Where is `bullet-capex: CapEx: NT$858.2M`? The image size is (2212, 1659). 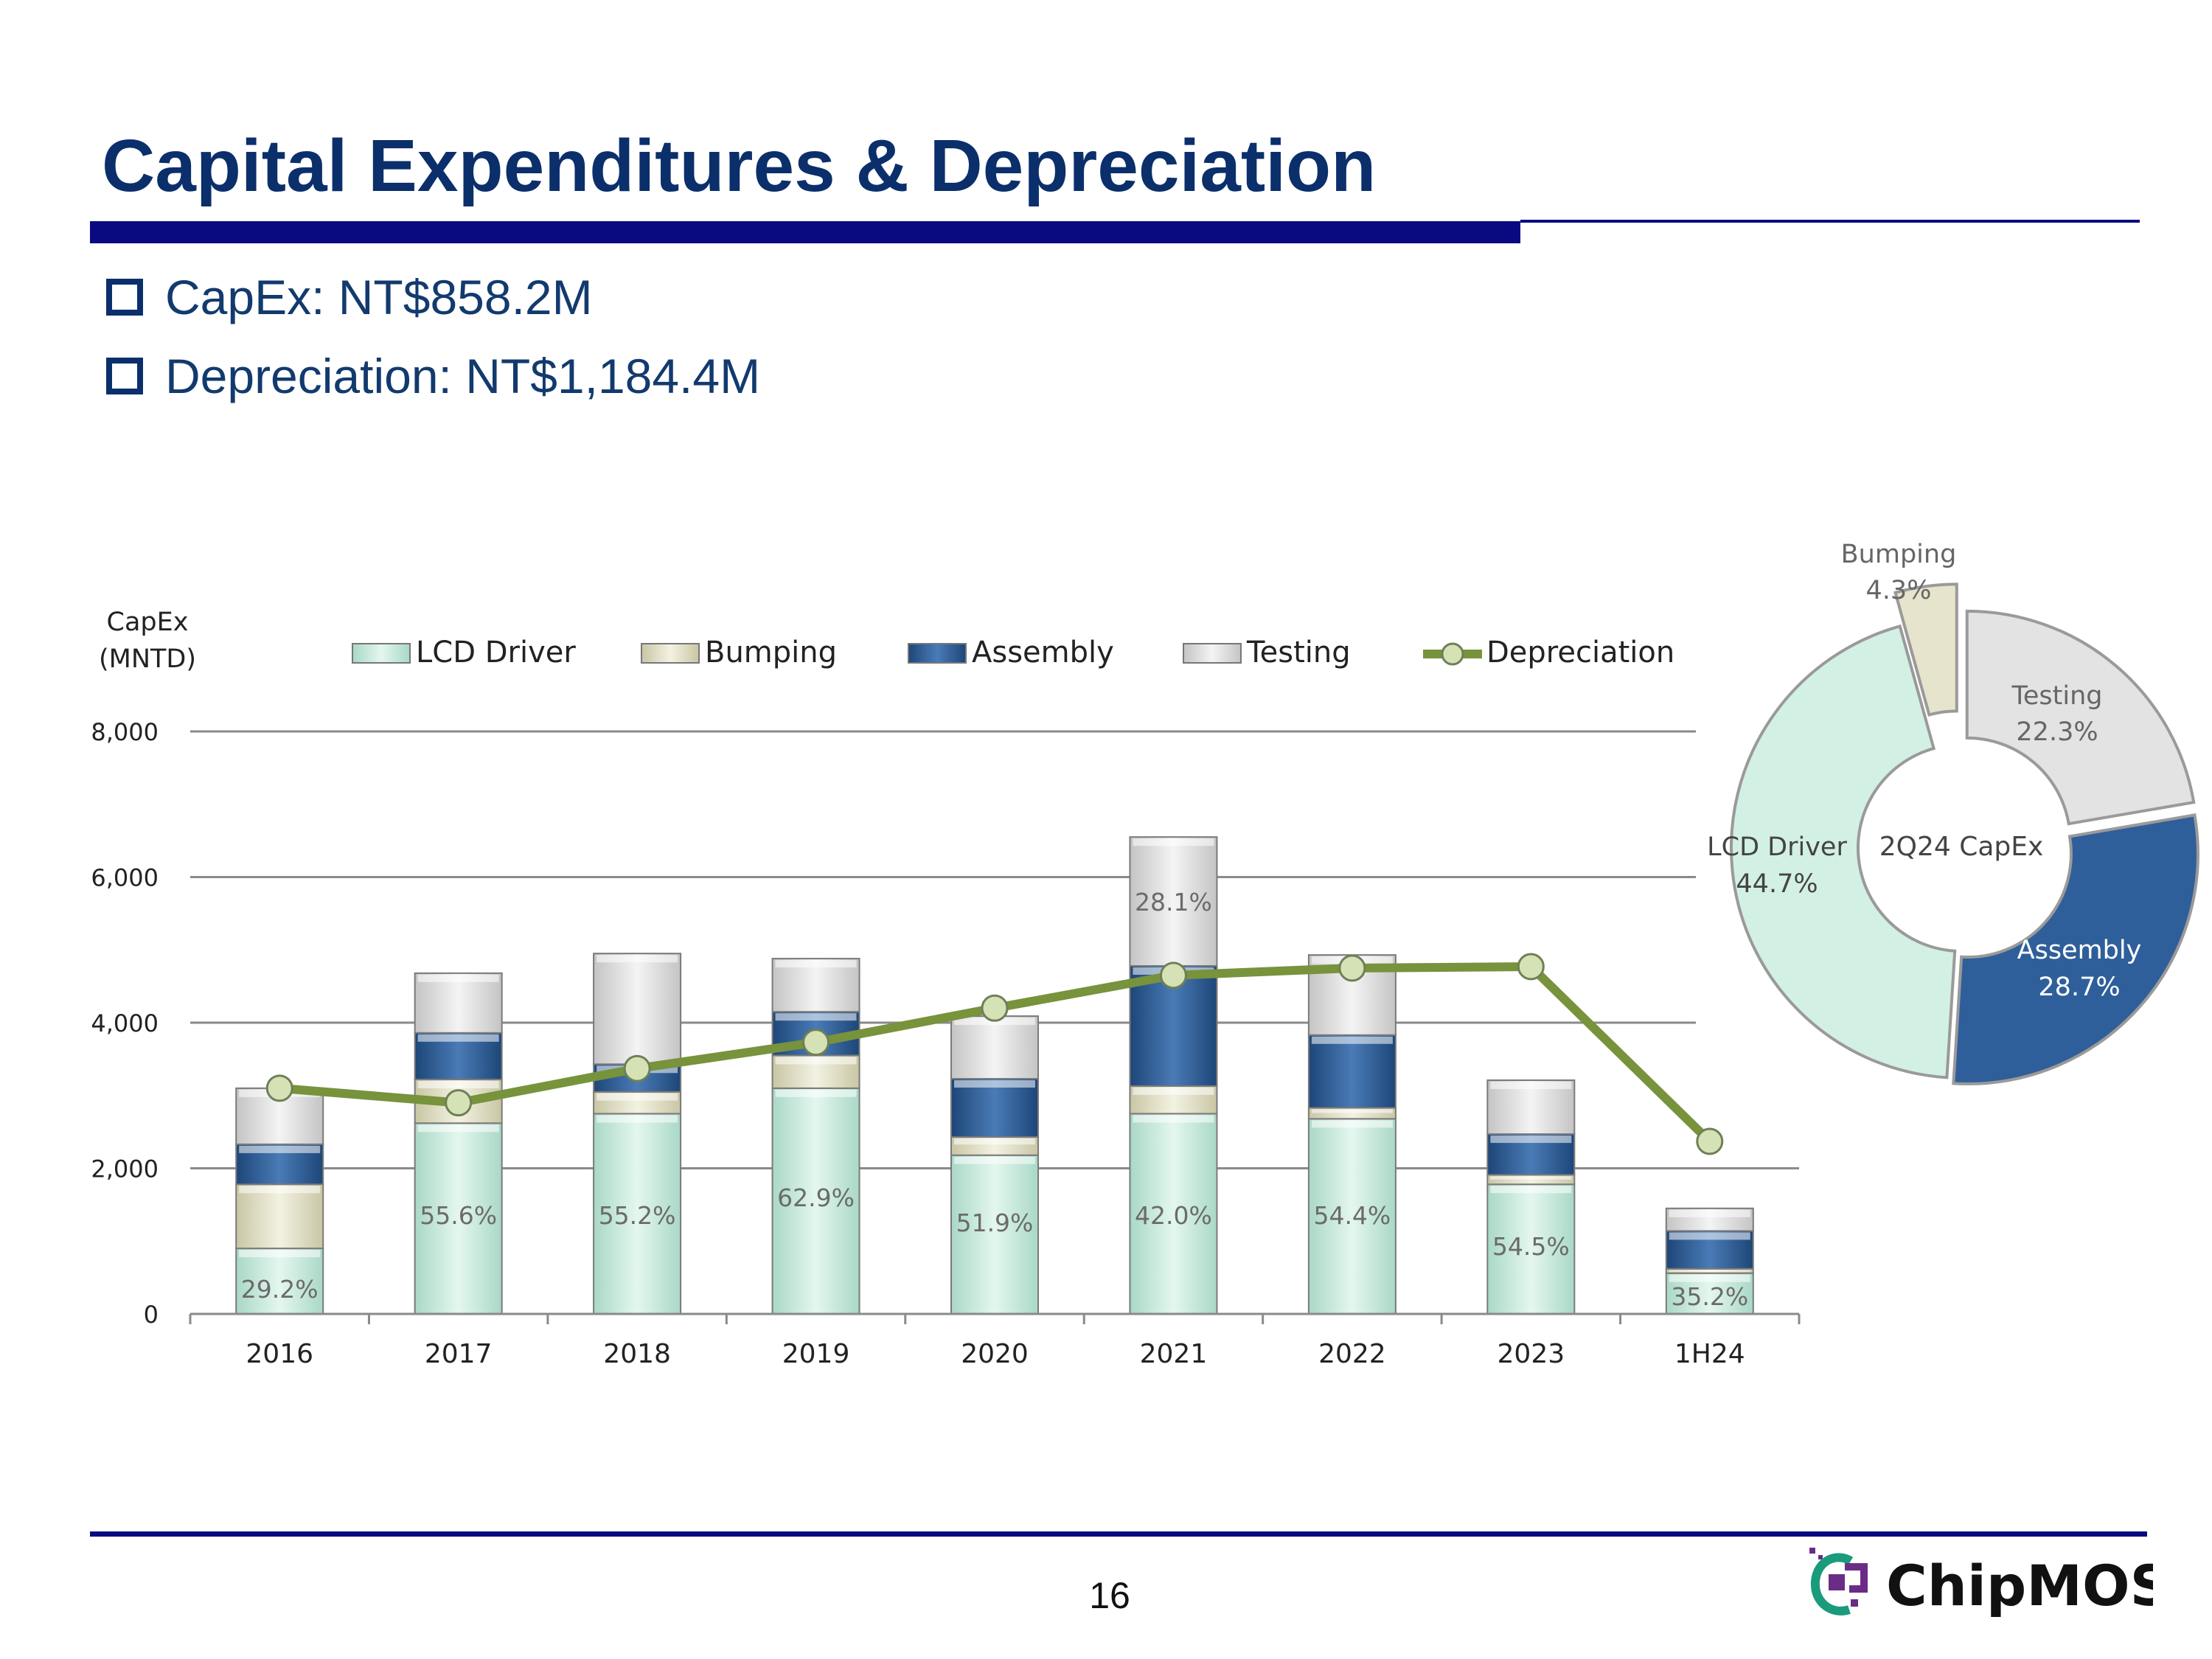
bullet-capex: CapEx: NT$858.2M is located at coordinates (349, 297).